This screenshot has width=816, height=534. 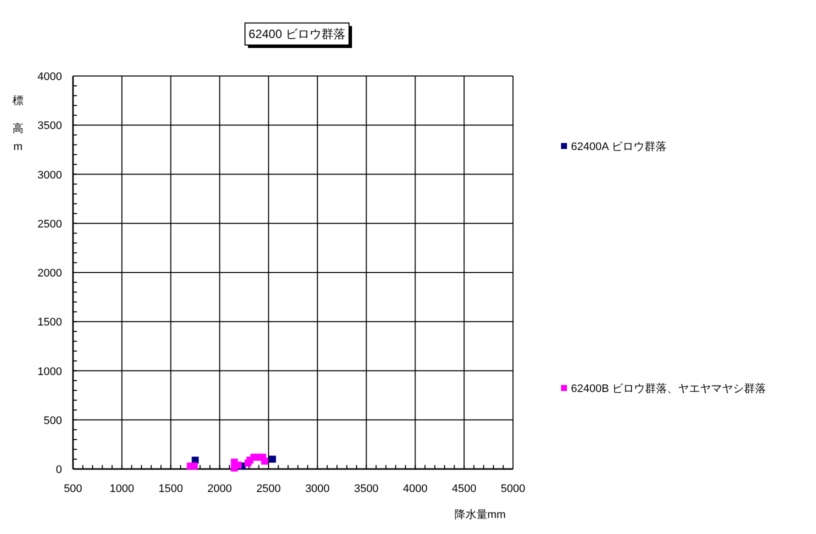 I want to click on x-tick-label: 3500, so click(x=366, y=489).